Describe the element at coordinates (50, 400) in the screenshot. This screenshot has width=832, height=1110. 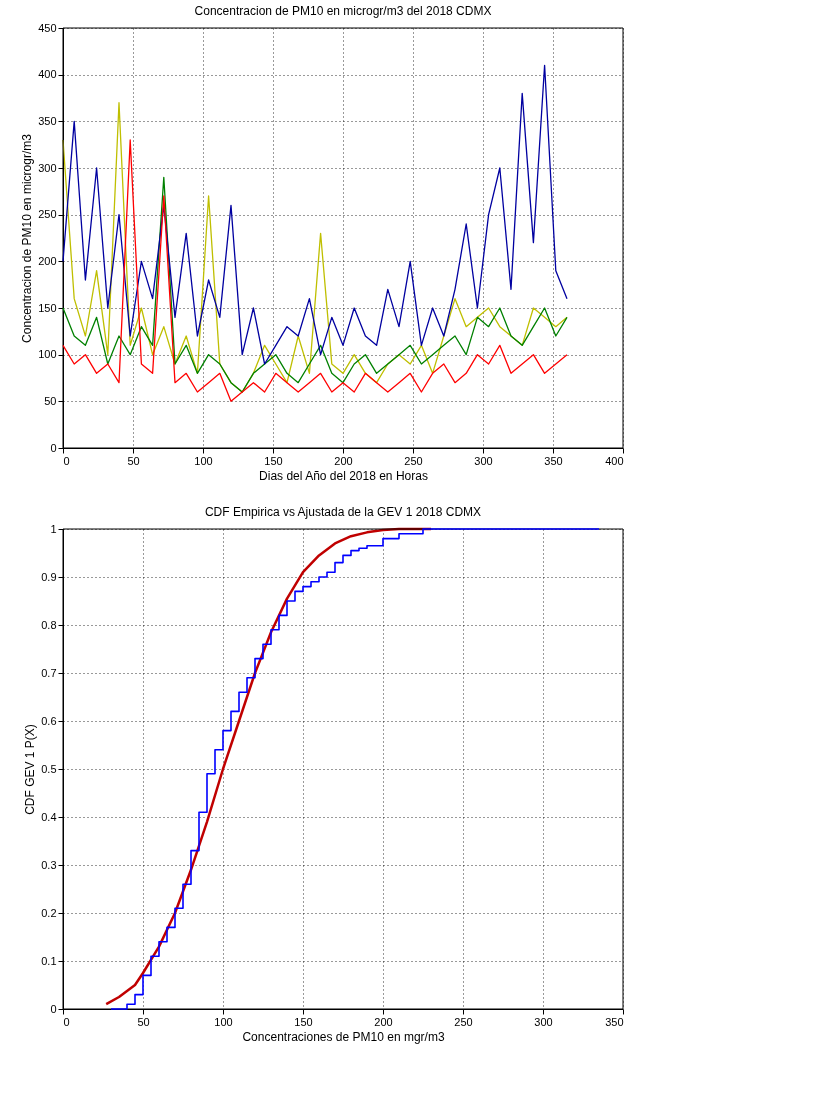
I see `y-tick-label: 50` at that location.